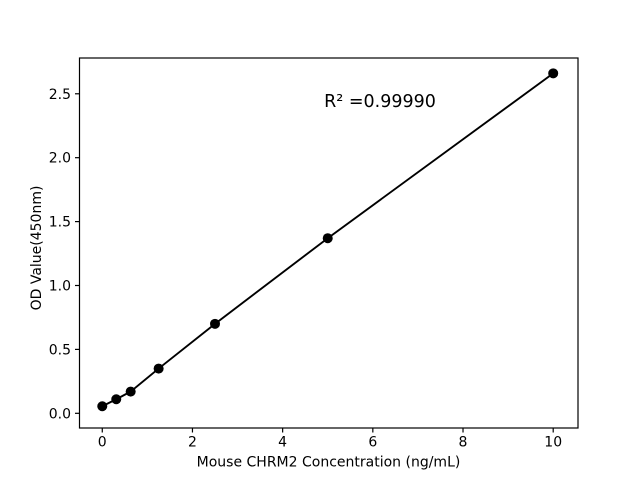  I want to click on x-tick-label: 6, so click(372, 443).